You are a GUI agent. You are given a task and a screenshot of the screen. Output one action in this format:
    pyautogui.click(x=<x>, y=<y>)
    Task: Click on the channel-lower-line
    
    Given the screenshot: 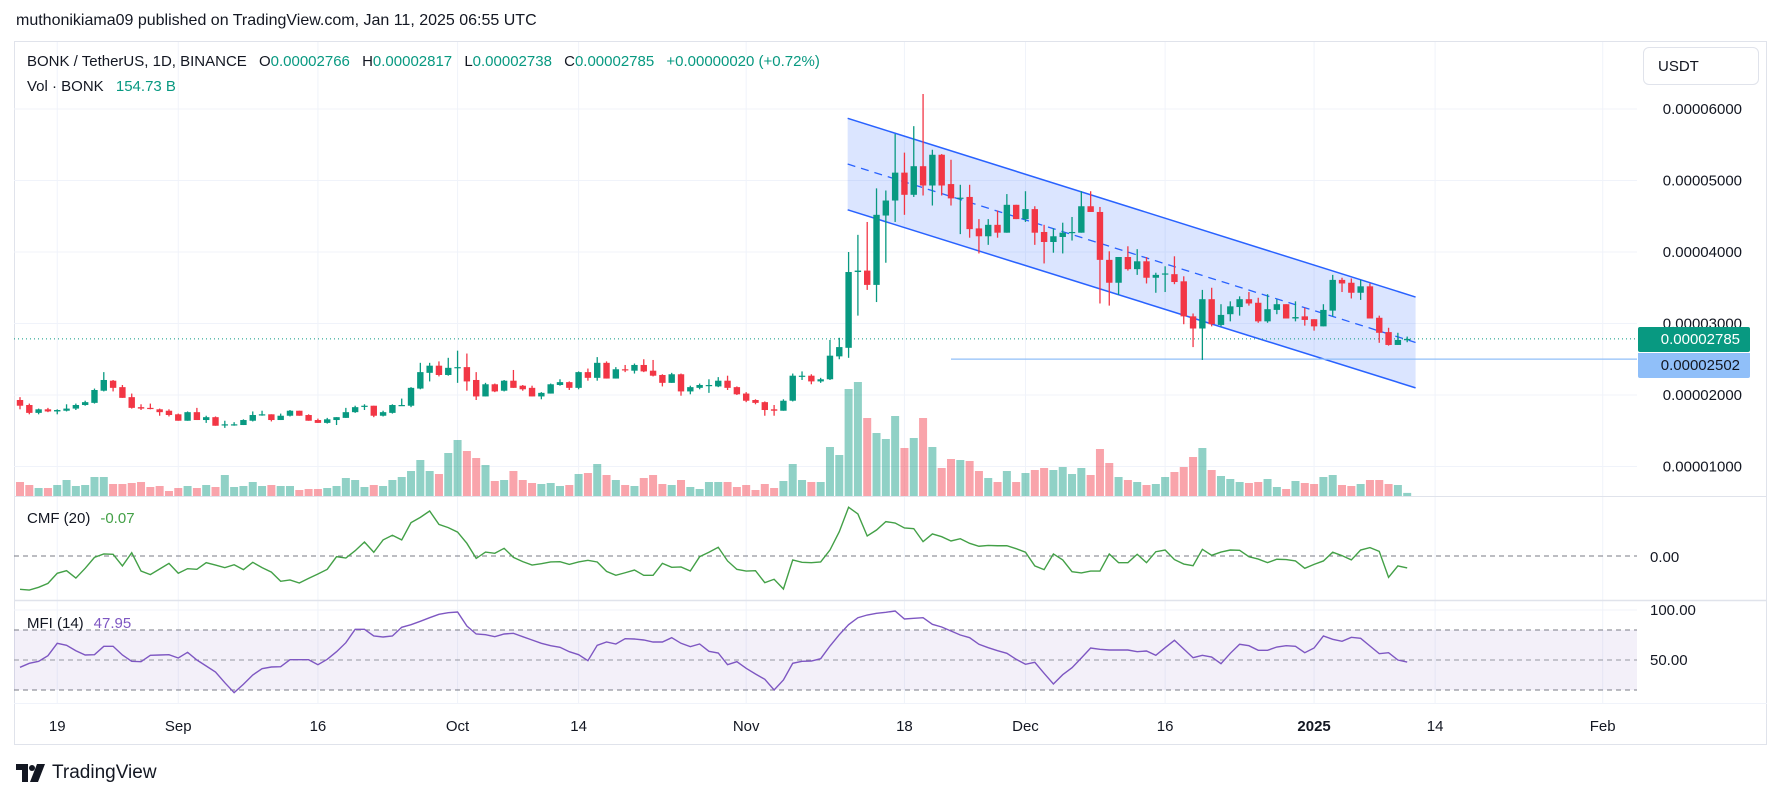 What is the action you would take?
    pyautogui.click(x=1131, y=299)
    